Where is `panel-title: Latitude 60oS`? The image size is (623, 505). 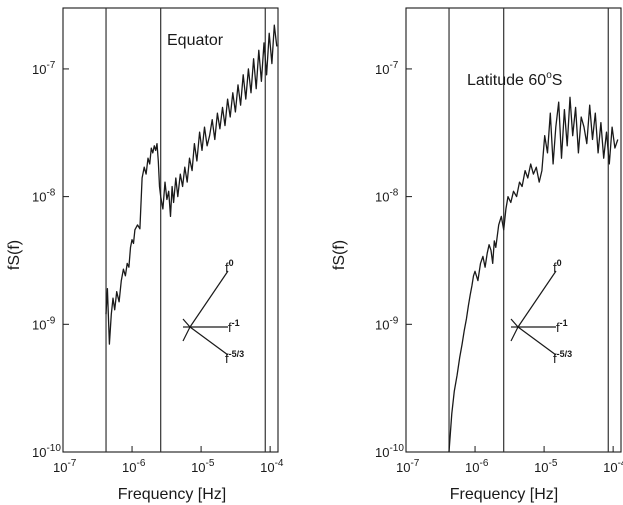
panel-title: Latitude 60oS is located at coordinates (514, 79).